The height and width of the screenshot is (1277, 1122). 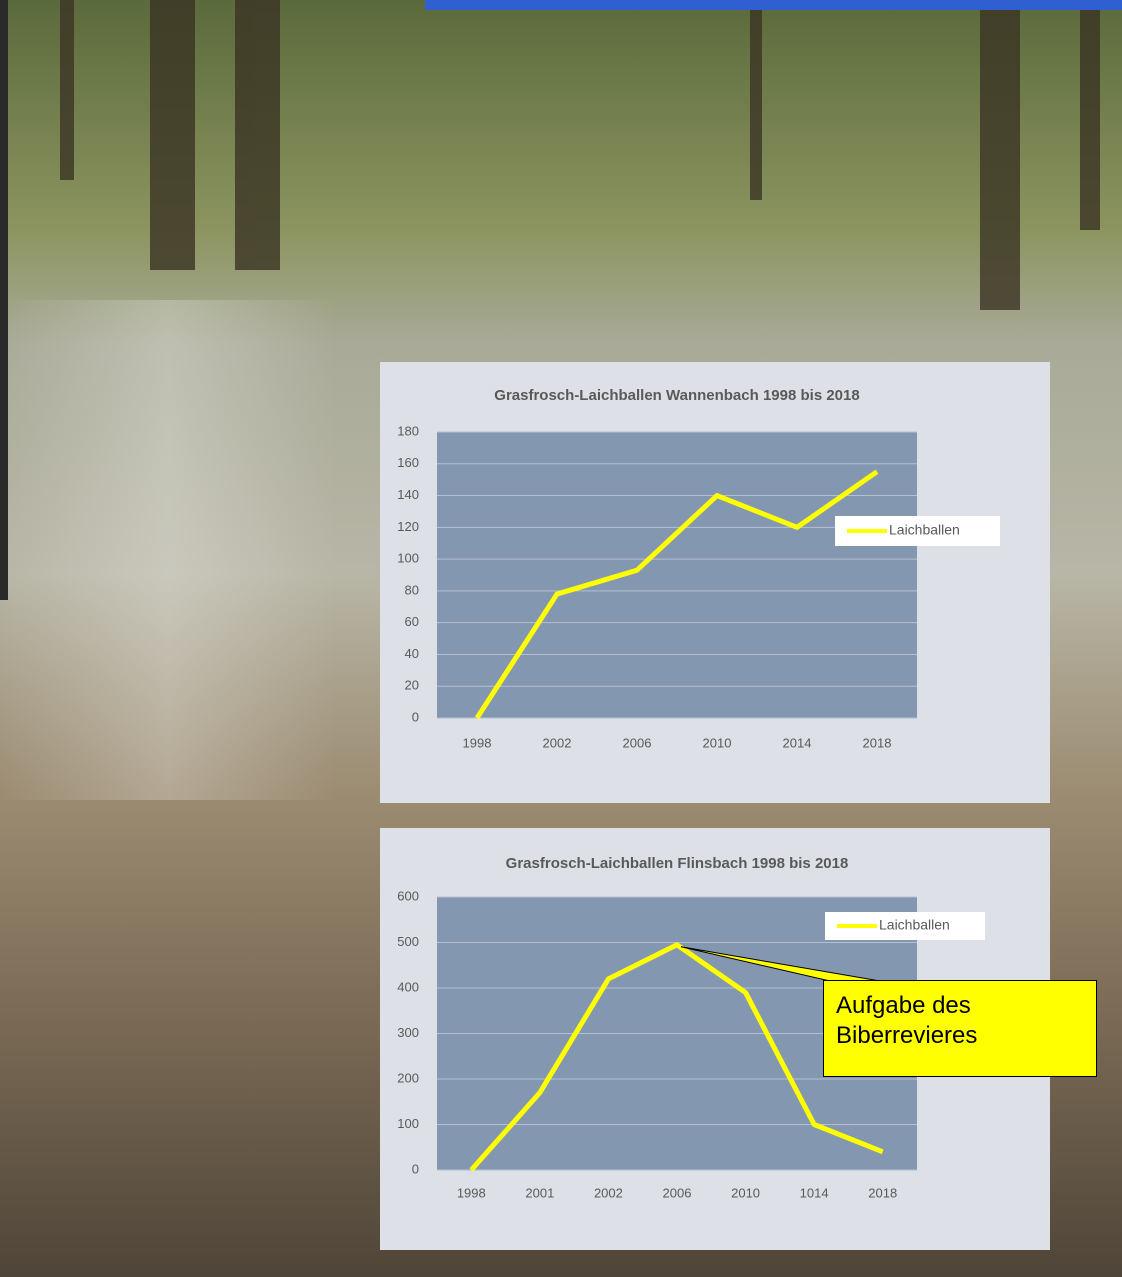 I want to click on y-tick-label: 20, so click(x=412, y=685).